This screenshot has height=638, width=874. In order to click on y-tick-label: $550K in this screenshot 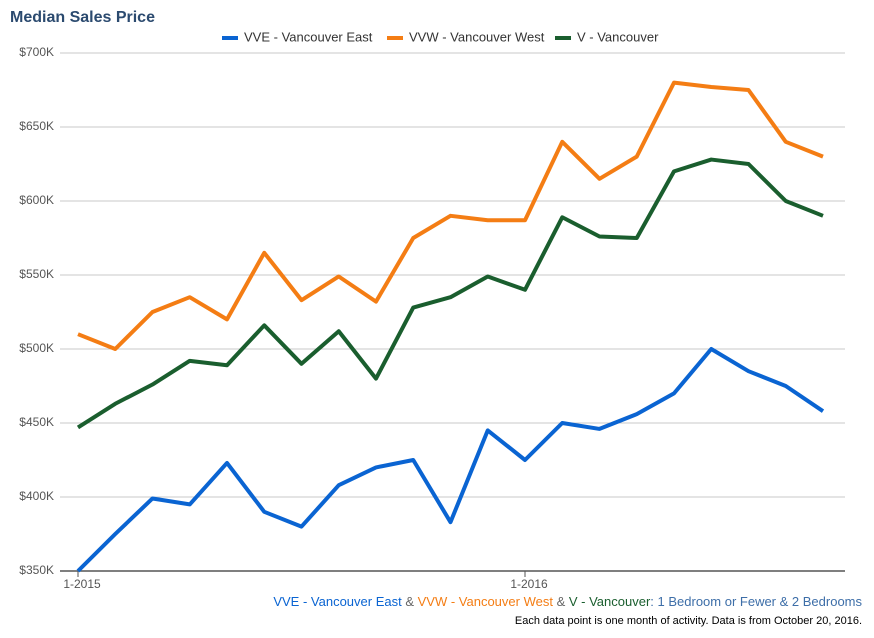, I will do `click(36, 274)`.